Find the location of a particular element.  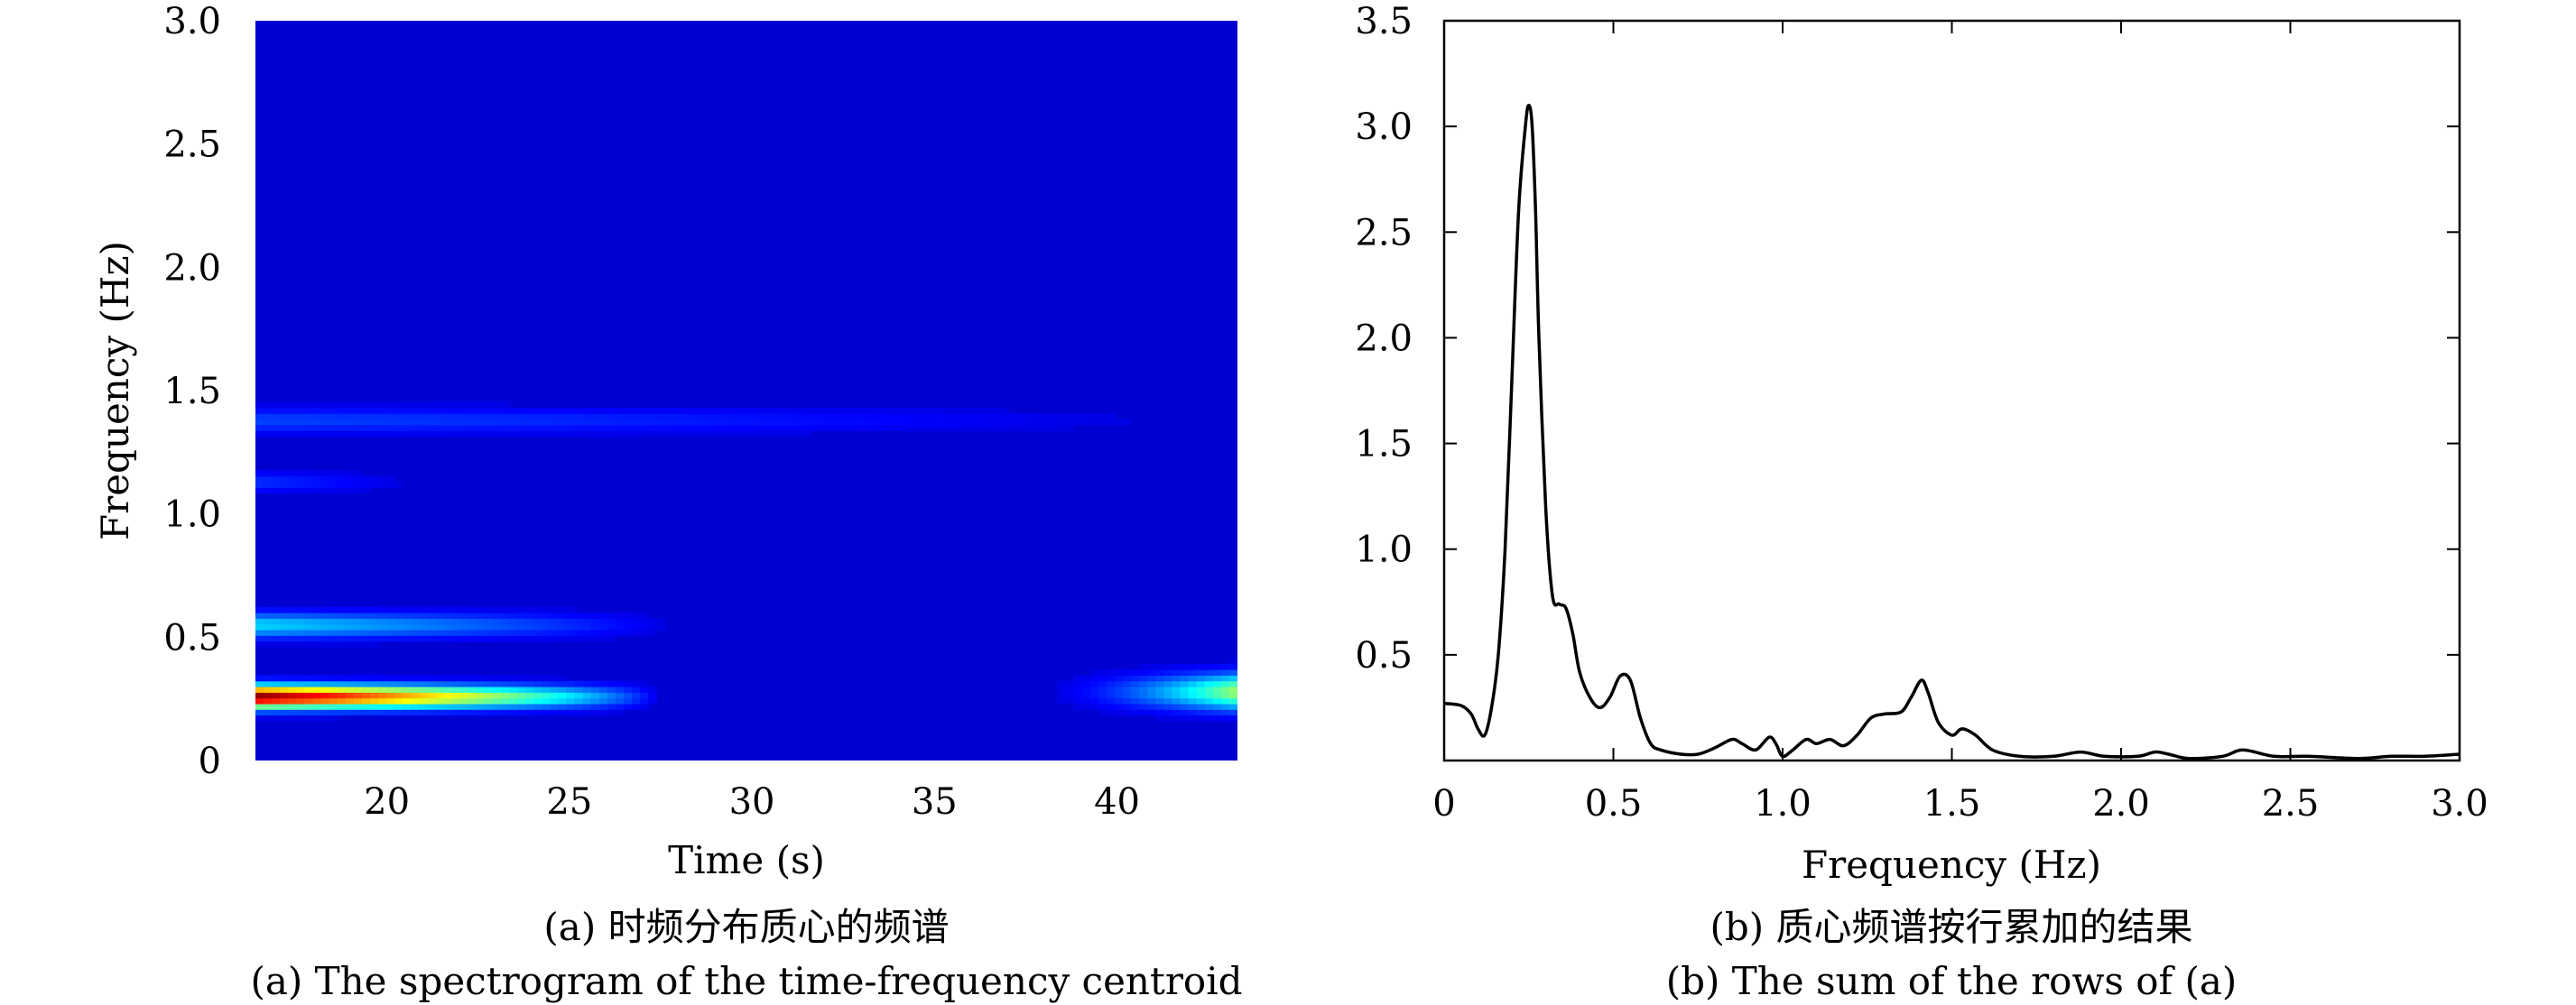

caption-a-cn: (a) 时频分布质心的频谱 is located at coordinates (746, 927).